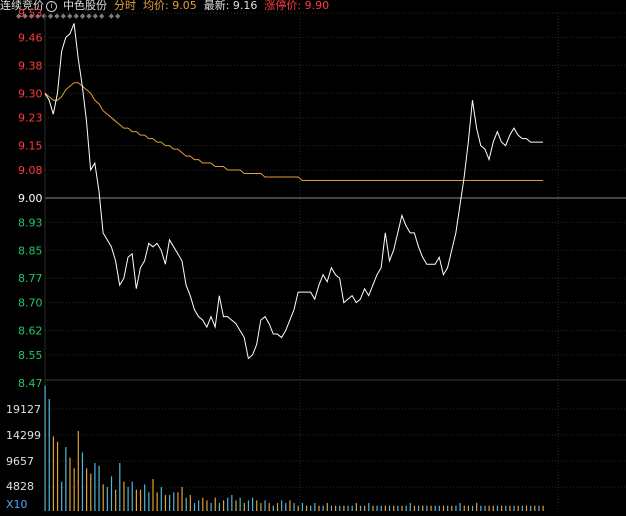  I want to click on price-tick-label: 8.77, so click(30, 278).